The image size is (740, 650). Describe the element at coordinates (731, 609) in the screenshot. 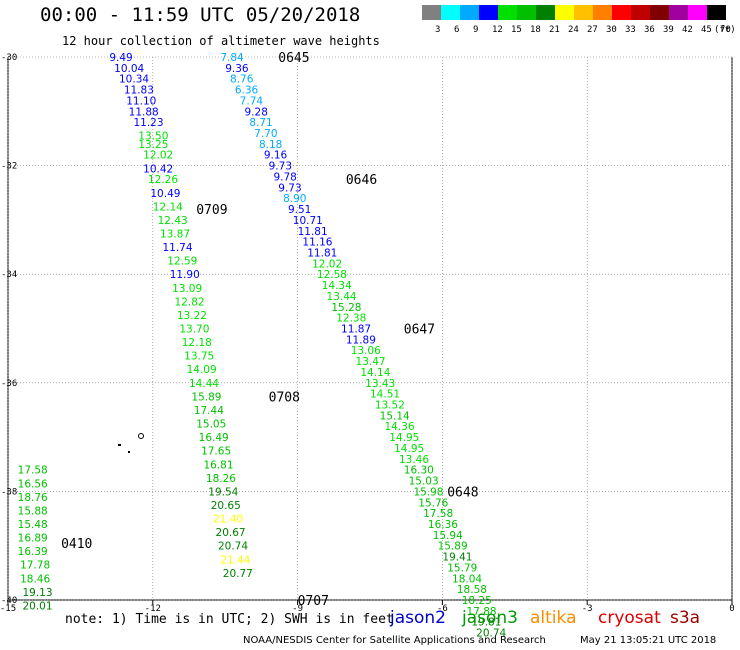

I see `x-tick-label: 0` at that location.